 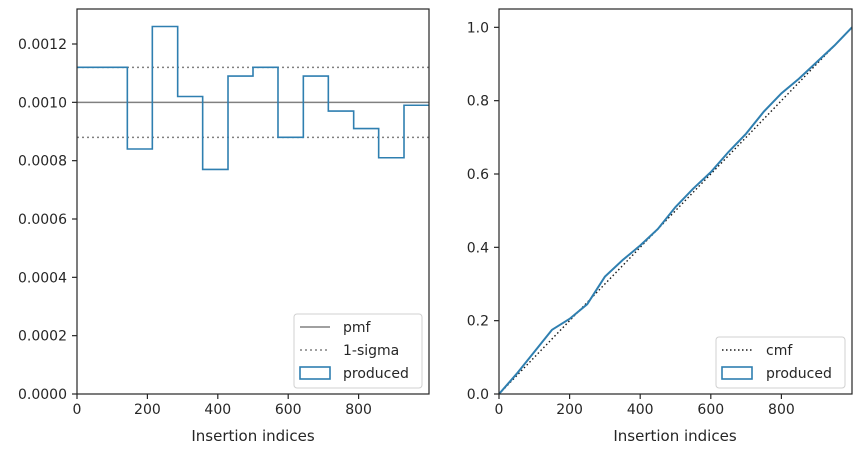 What do you see at coordinates (478, 102) in the screenshot?
I see `right-y-tick-label-4: 0.8` at bounding box center [478, 102].